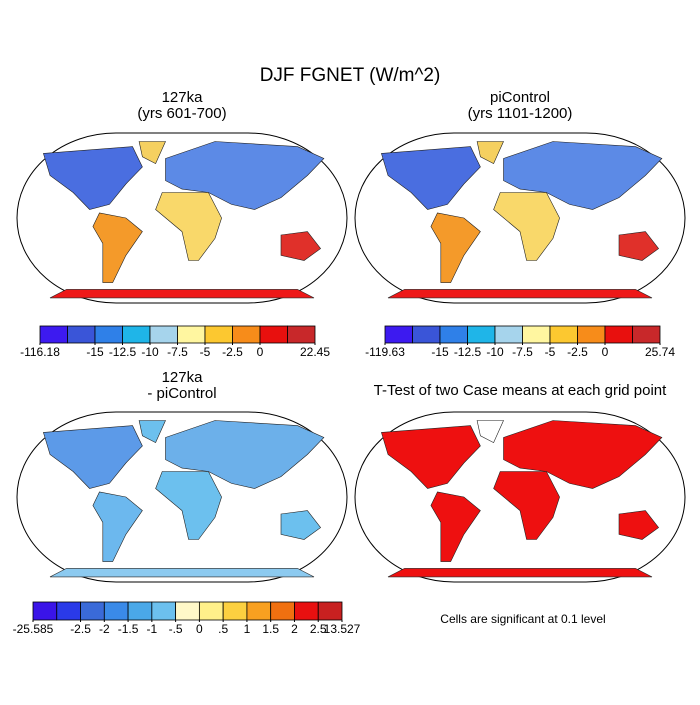  What do you see at coordinates (342, 629) in the screenshot?
I see `colorbar-label: 13.527` at bounding box center [342, 629].